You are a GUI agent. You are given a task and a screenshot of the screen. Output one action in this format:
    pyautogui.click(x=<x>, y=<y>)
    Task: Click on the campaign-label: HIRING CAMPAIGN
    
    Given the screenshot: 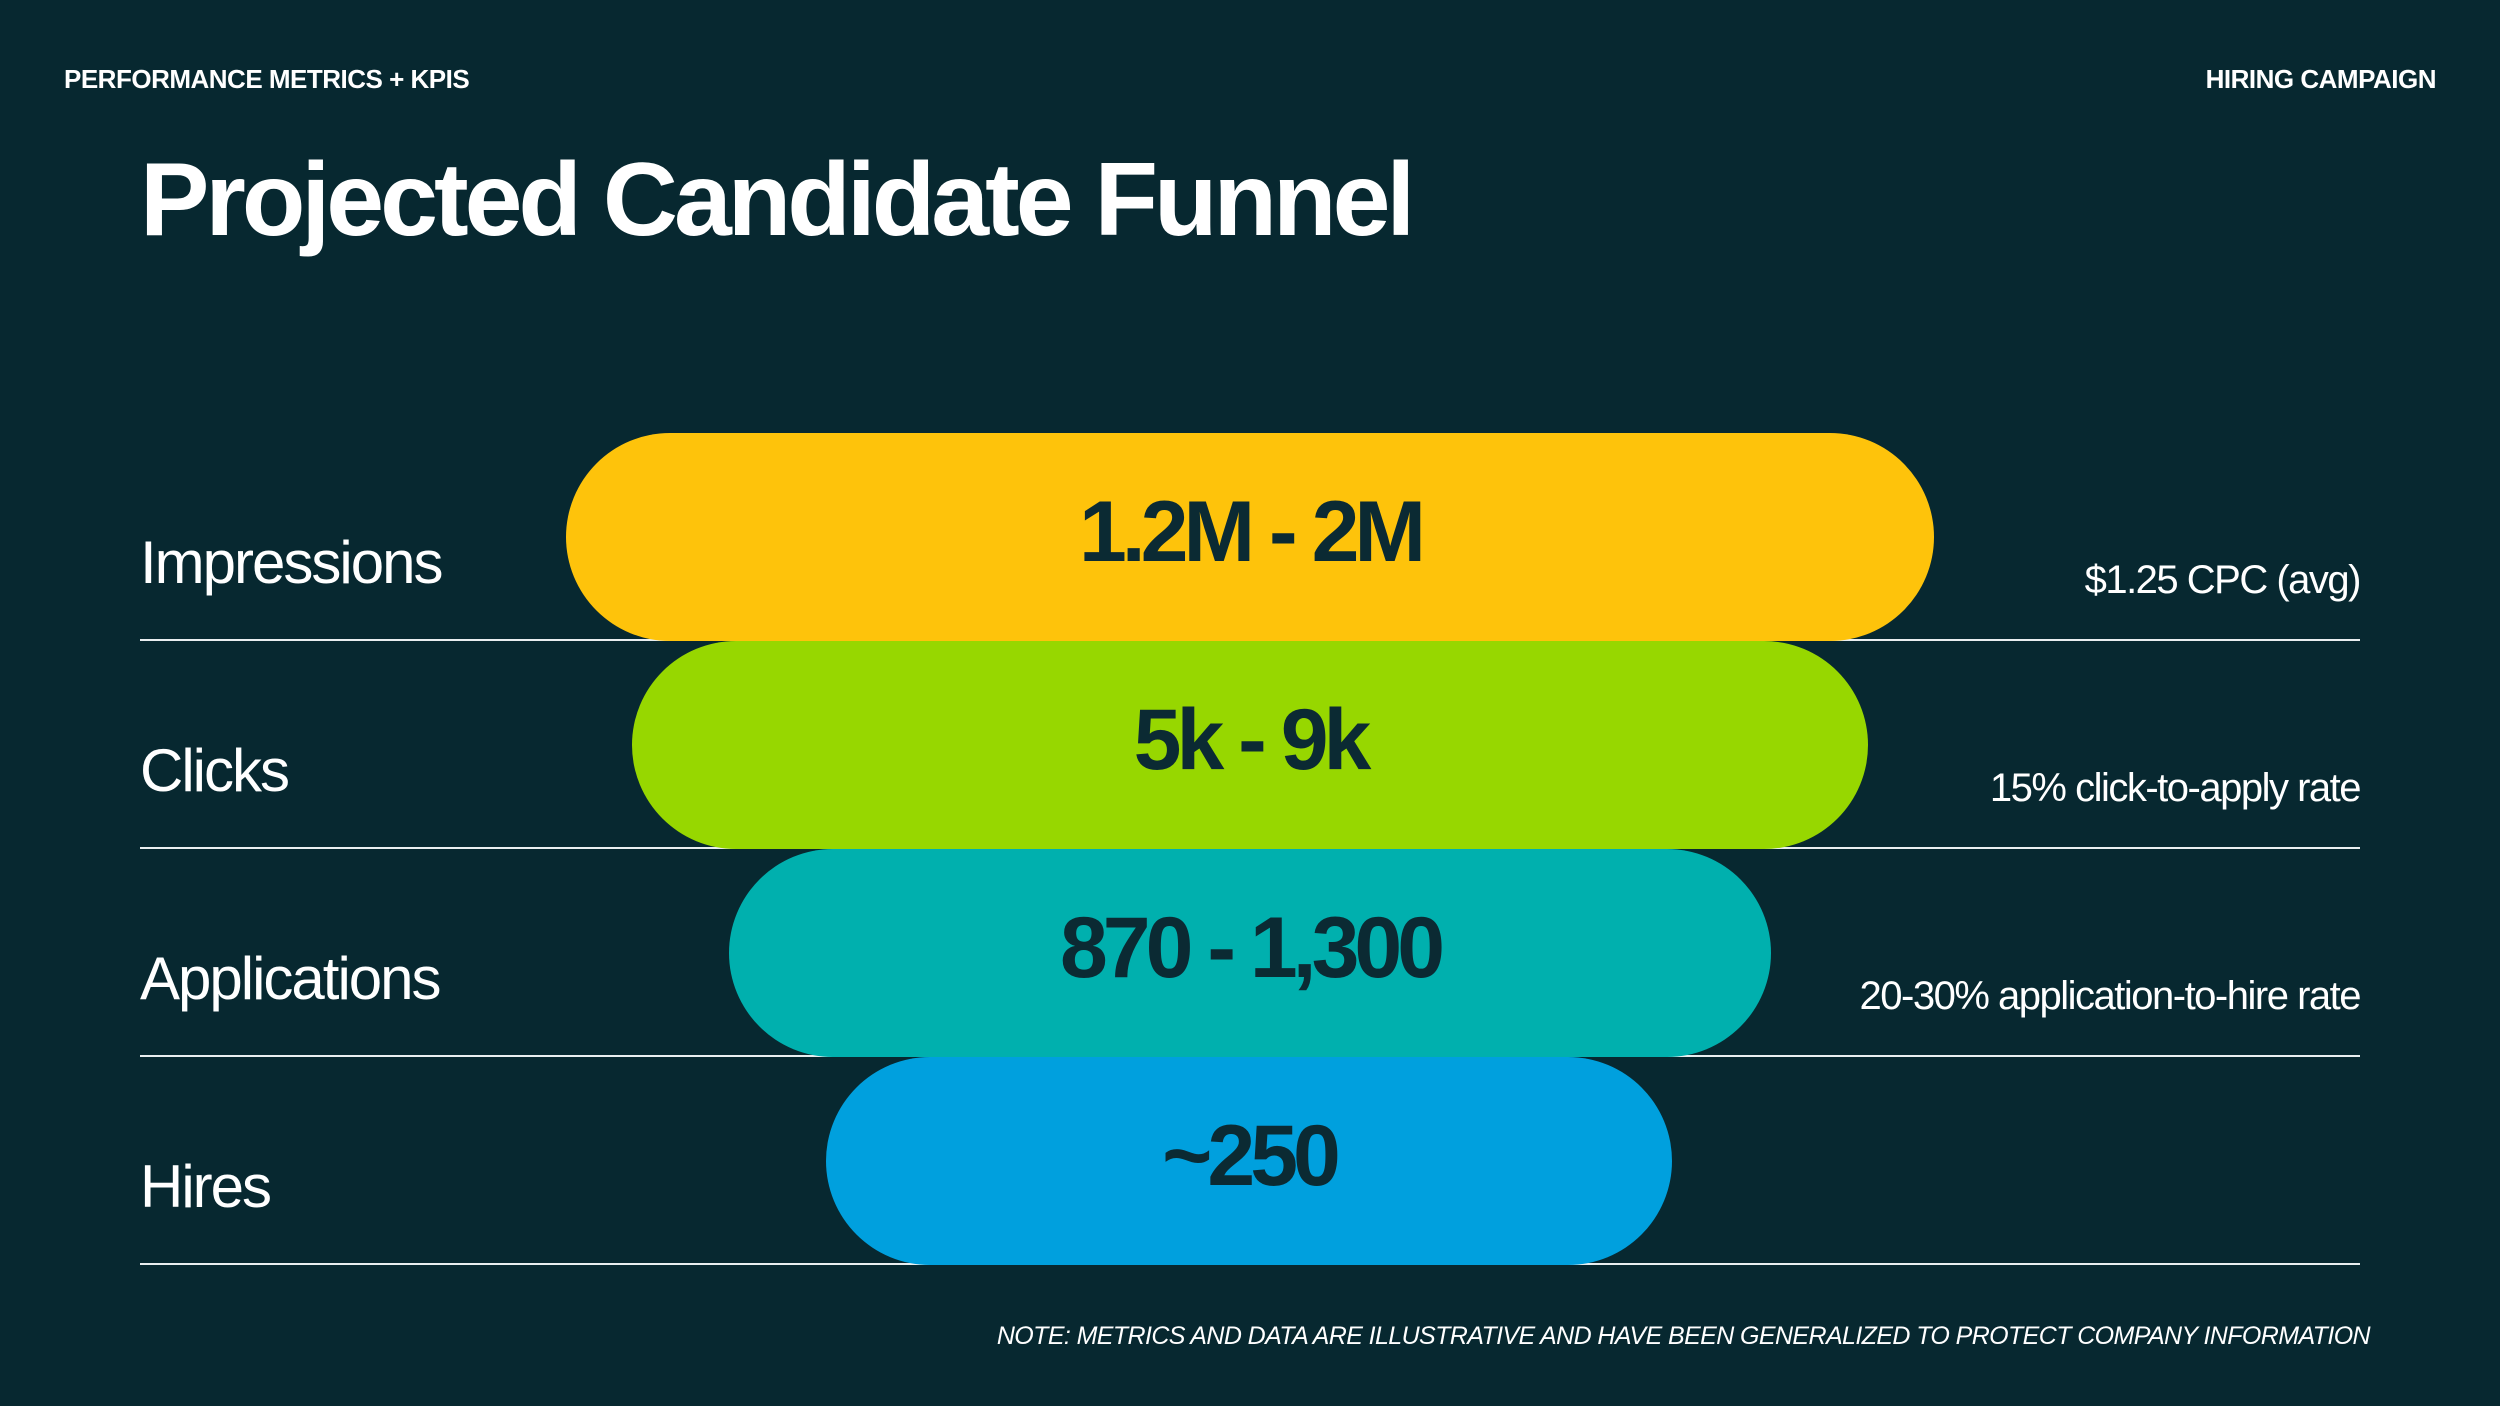 What is the action you would take?
    pyautogui.click(x=2321, y=79)
    